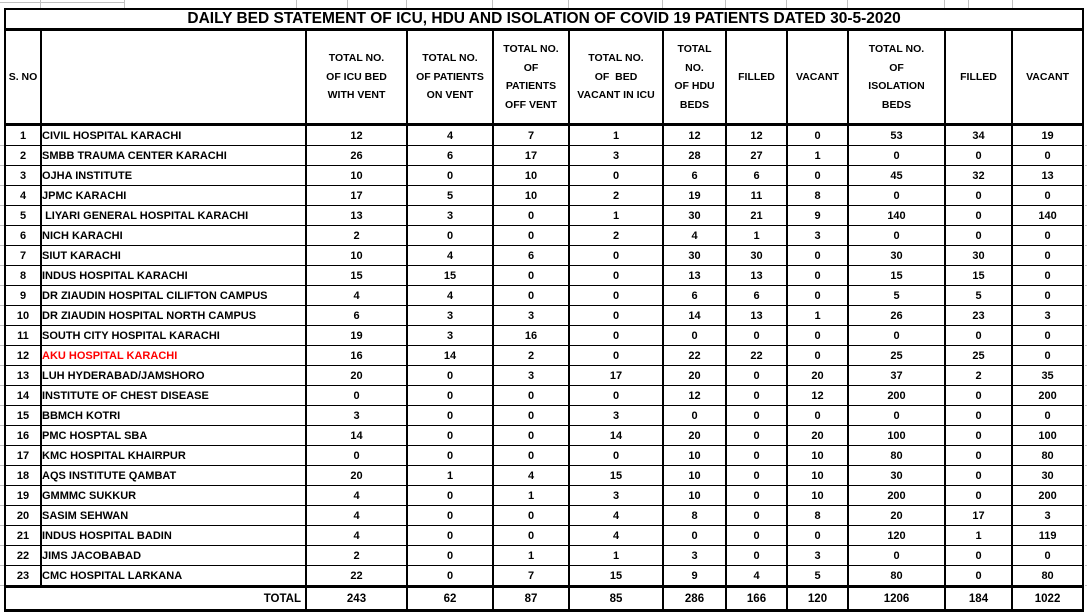 This screenshot has height=613, width=1087. I want to click on header-bed-vacant-in-icu: TOTAL NO. OF BED VACANT IN ICU, so click(616, 77).